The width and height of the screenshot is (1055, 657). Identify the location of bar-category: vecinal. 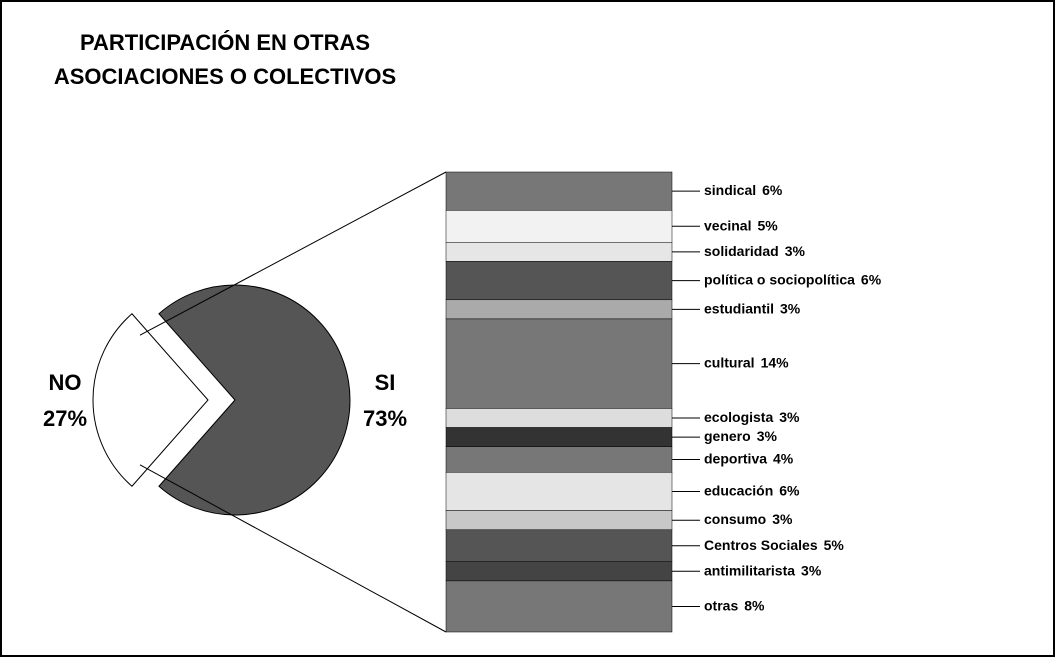
(727, 225).